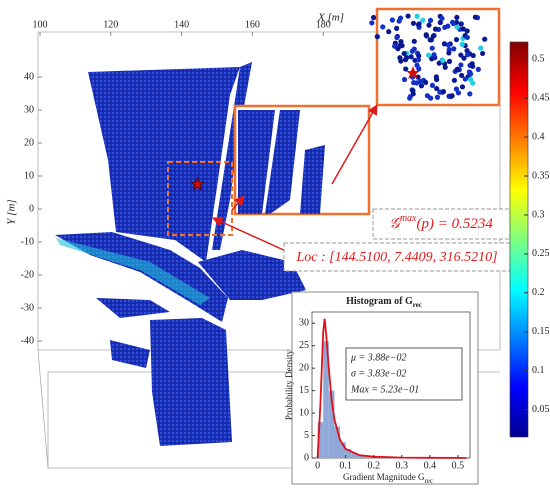  What do you see at coordinates (402, 465) in the screenshot?
I see `x-tick-label: 0.3` at bounding box center [402, 465].